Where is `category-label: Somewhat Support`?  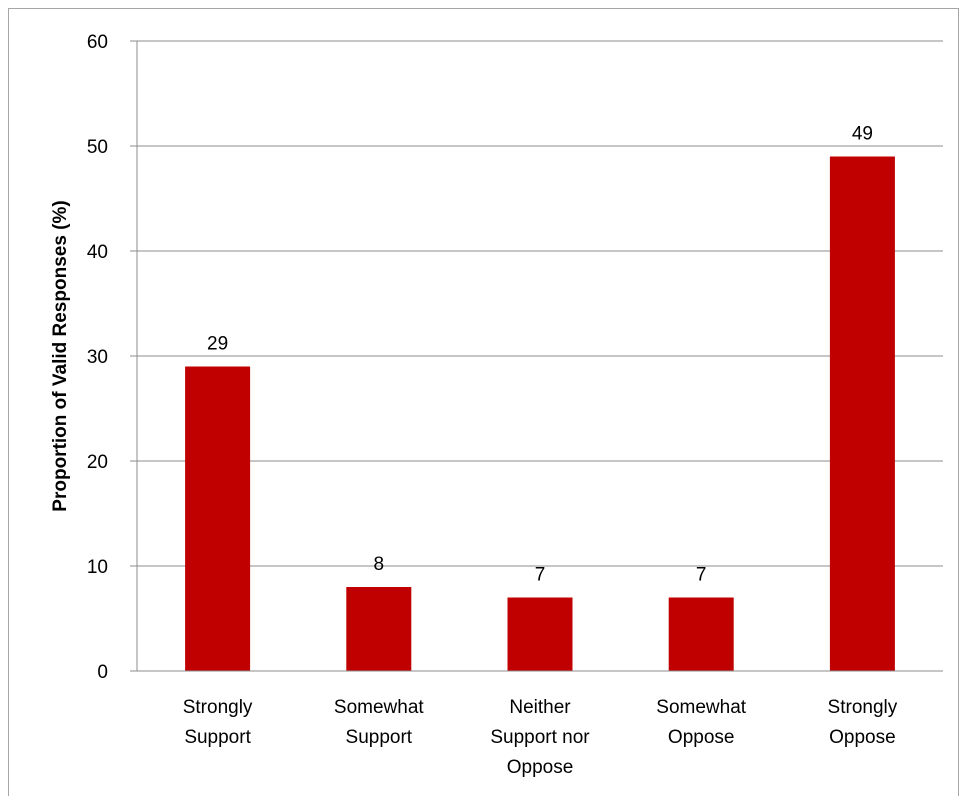
category-label: Somewhat Support is located at coordinates (379, 722).